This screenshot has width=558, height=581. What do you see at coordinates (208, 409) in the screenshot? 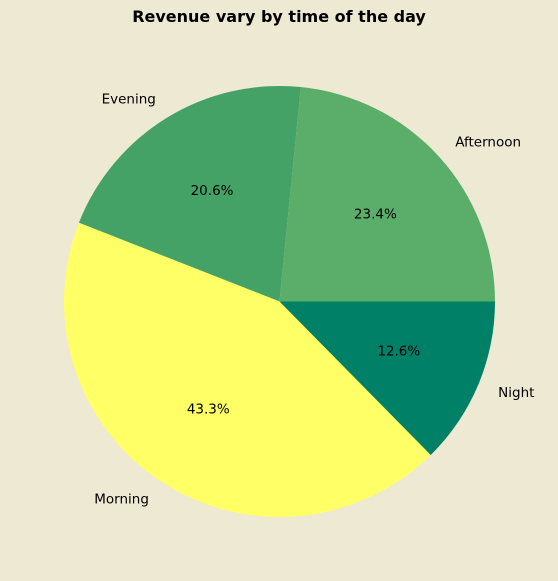
I see `slice-percent-morning: 43.3%` at bounding box center [208, 409].